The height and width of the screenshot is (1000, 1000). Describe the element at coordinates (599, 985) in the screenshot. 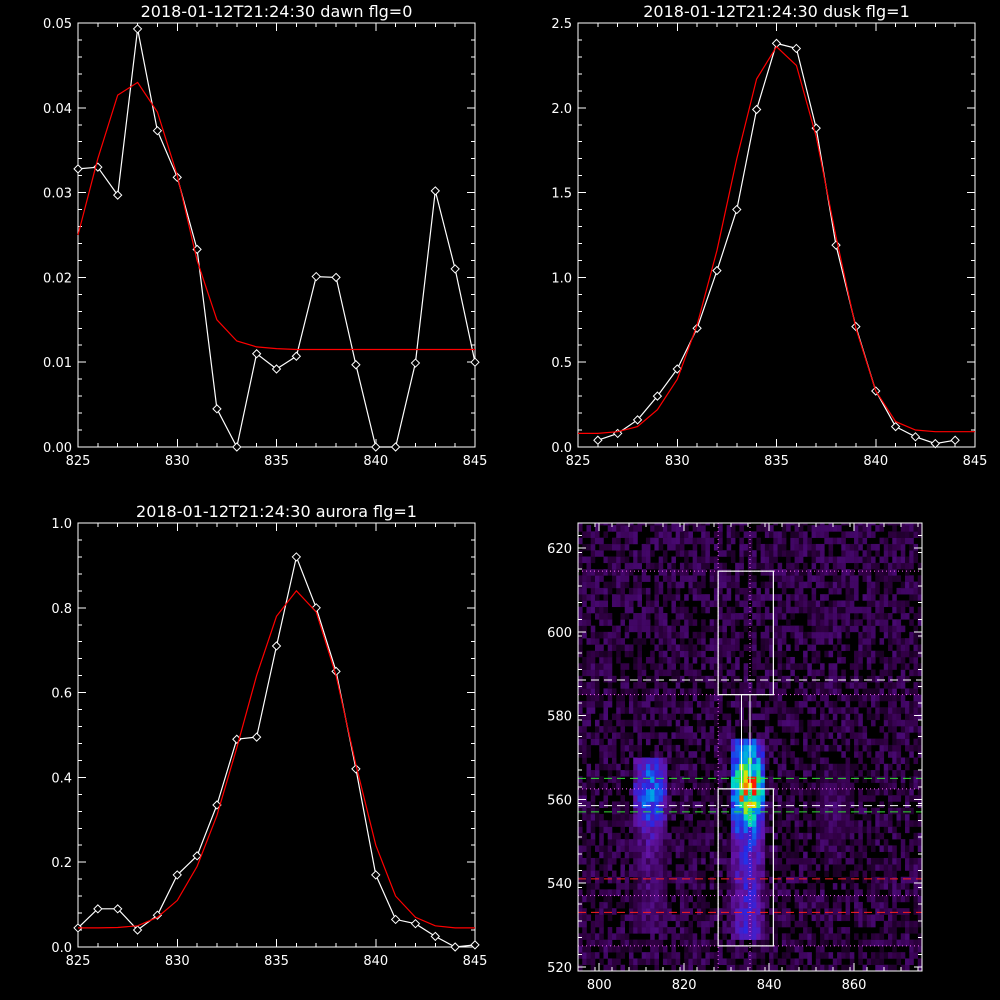

I see `x-tick-label: 800` at that location.